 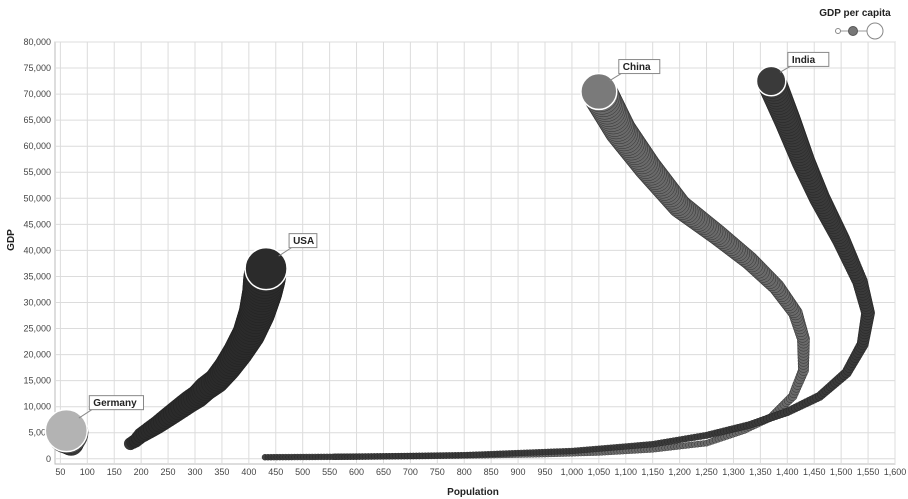 What do you see at coordinates (518, 472) in the screenshot?
I see `x-tick-label: 900` at bounding box center [518, 472].